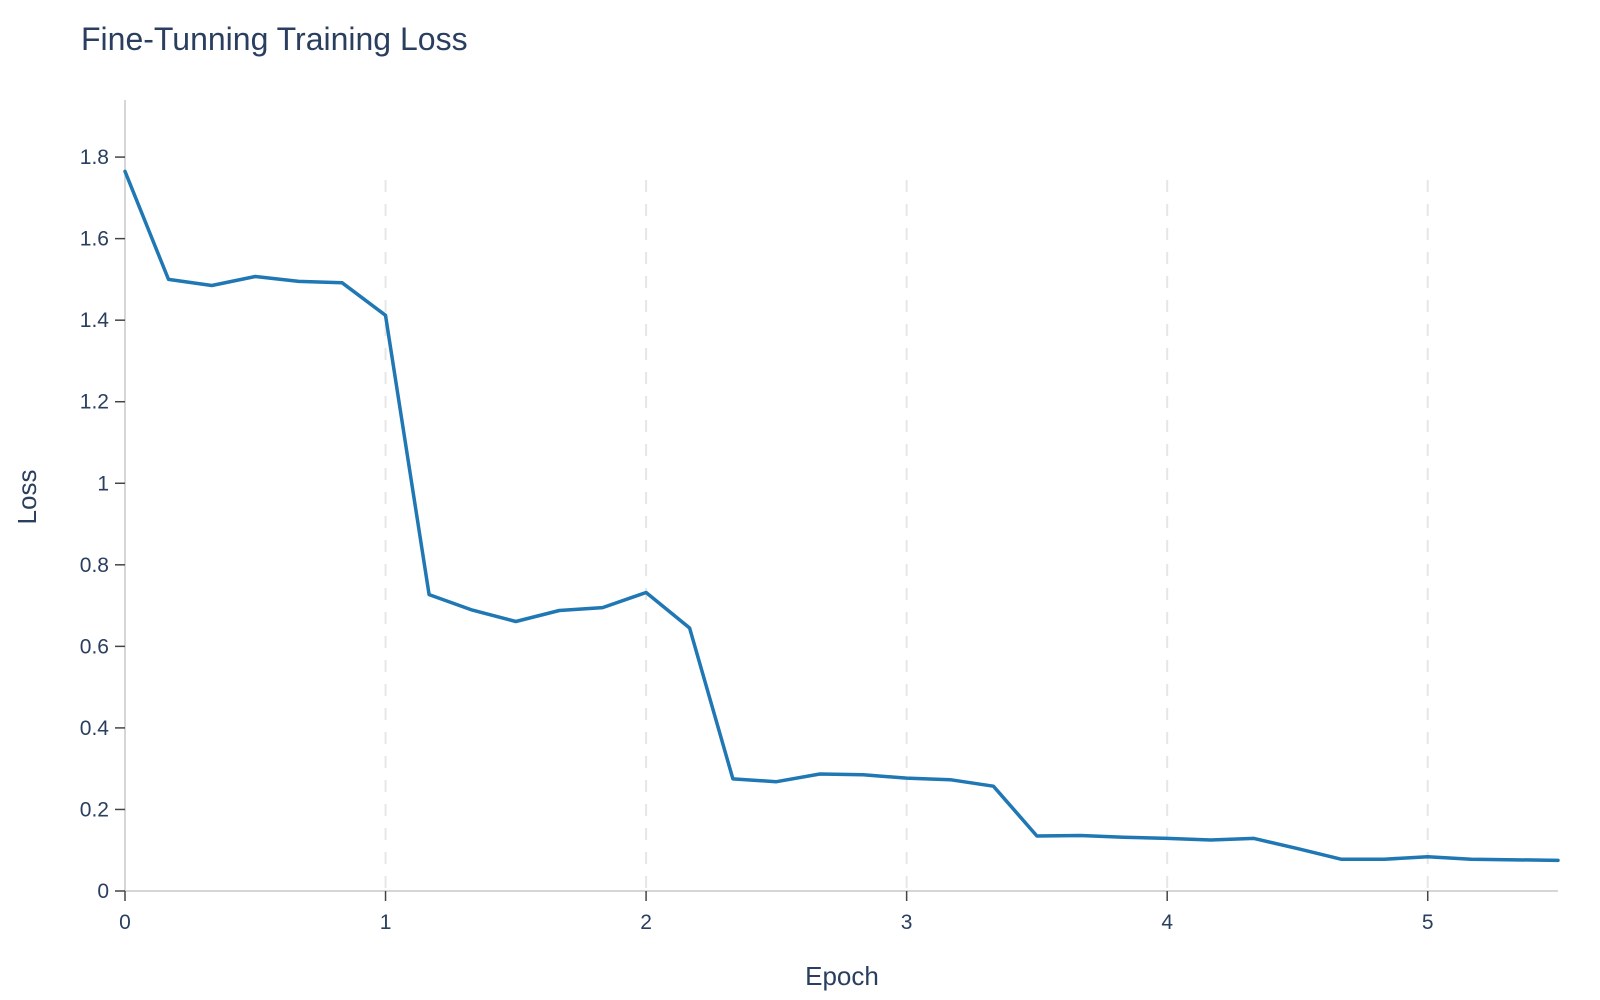  What do you see at coordinates (103, 483) in the screenshot?
I see `y-tick-label: 1` at bounding box center [103, 483].